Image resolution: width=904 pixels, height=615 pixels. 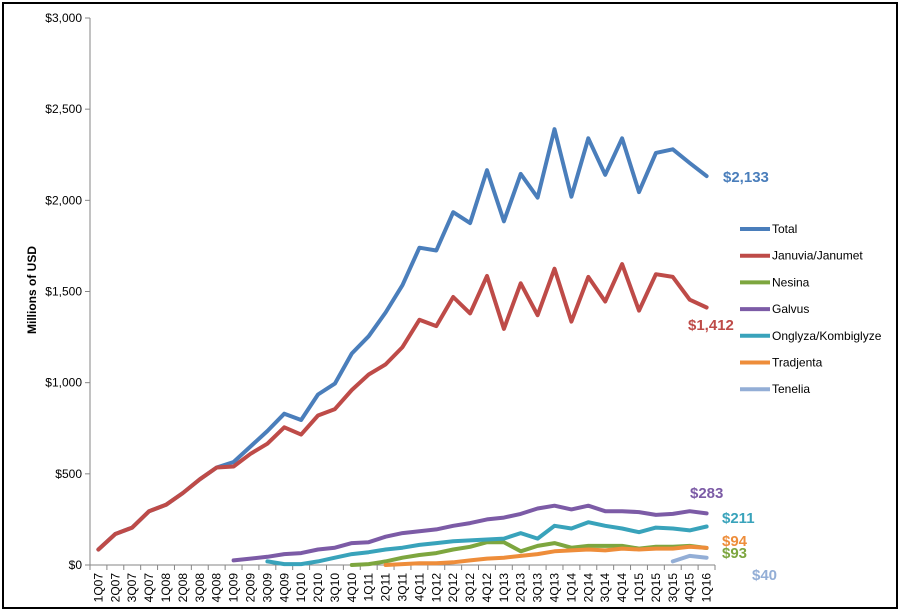 What do you see at coordinates (690, 588) in the screenshot?
I see `x-tick-label: 4Q15` at bounding box center [690, 588].